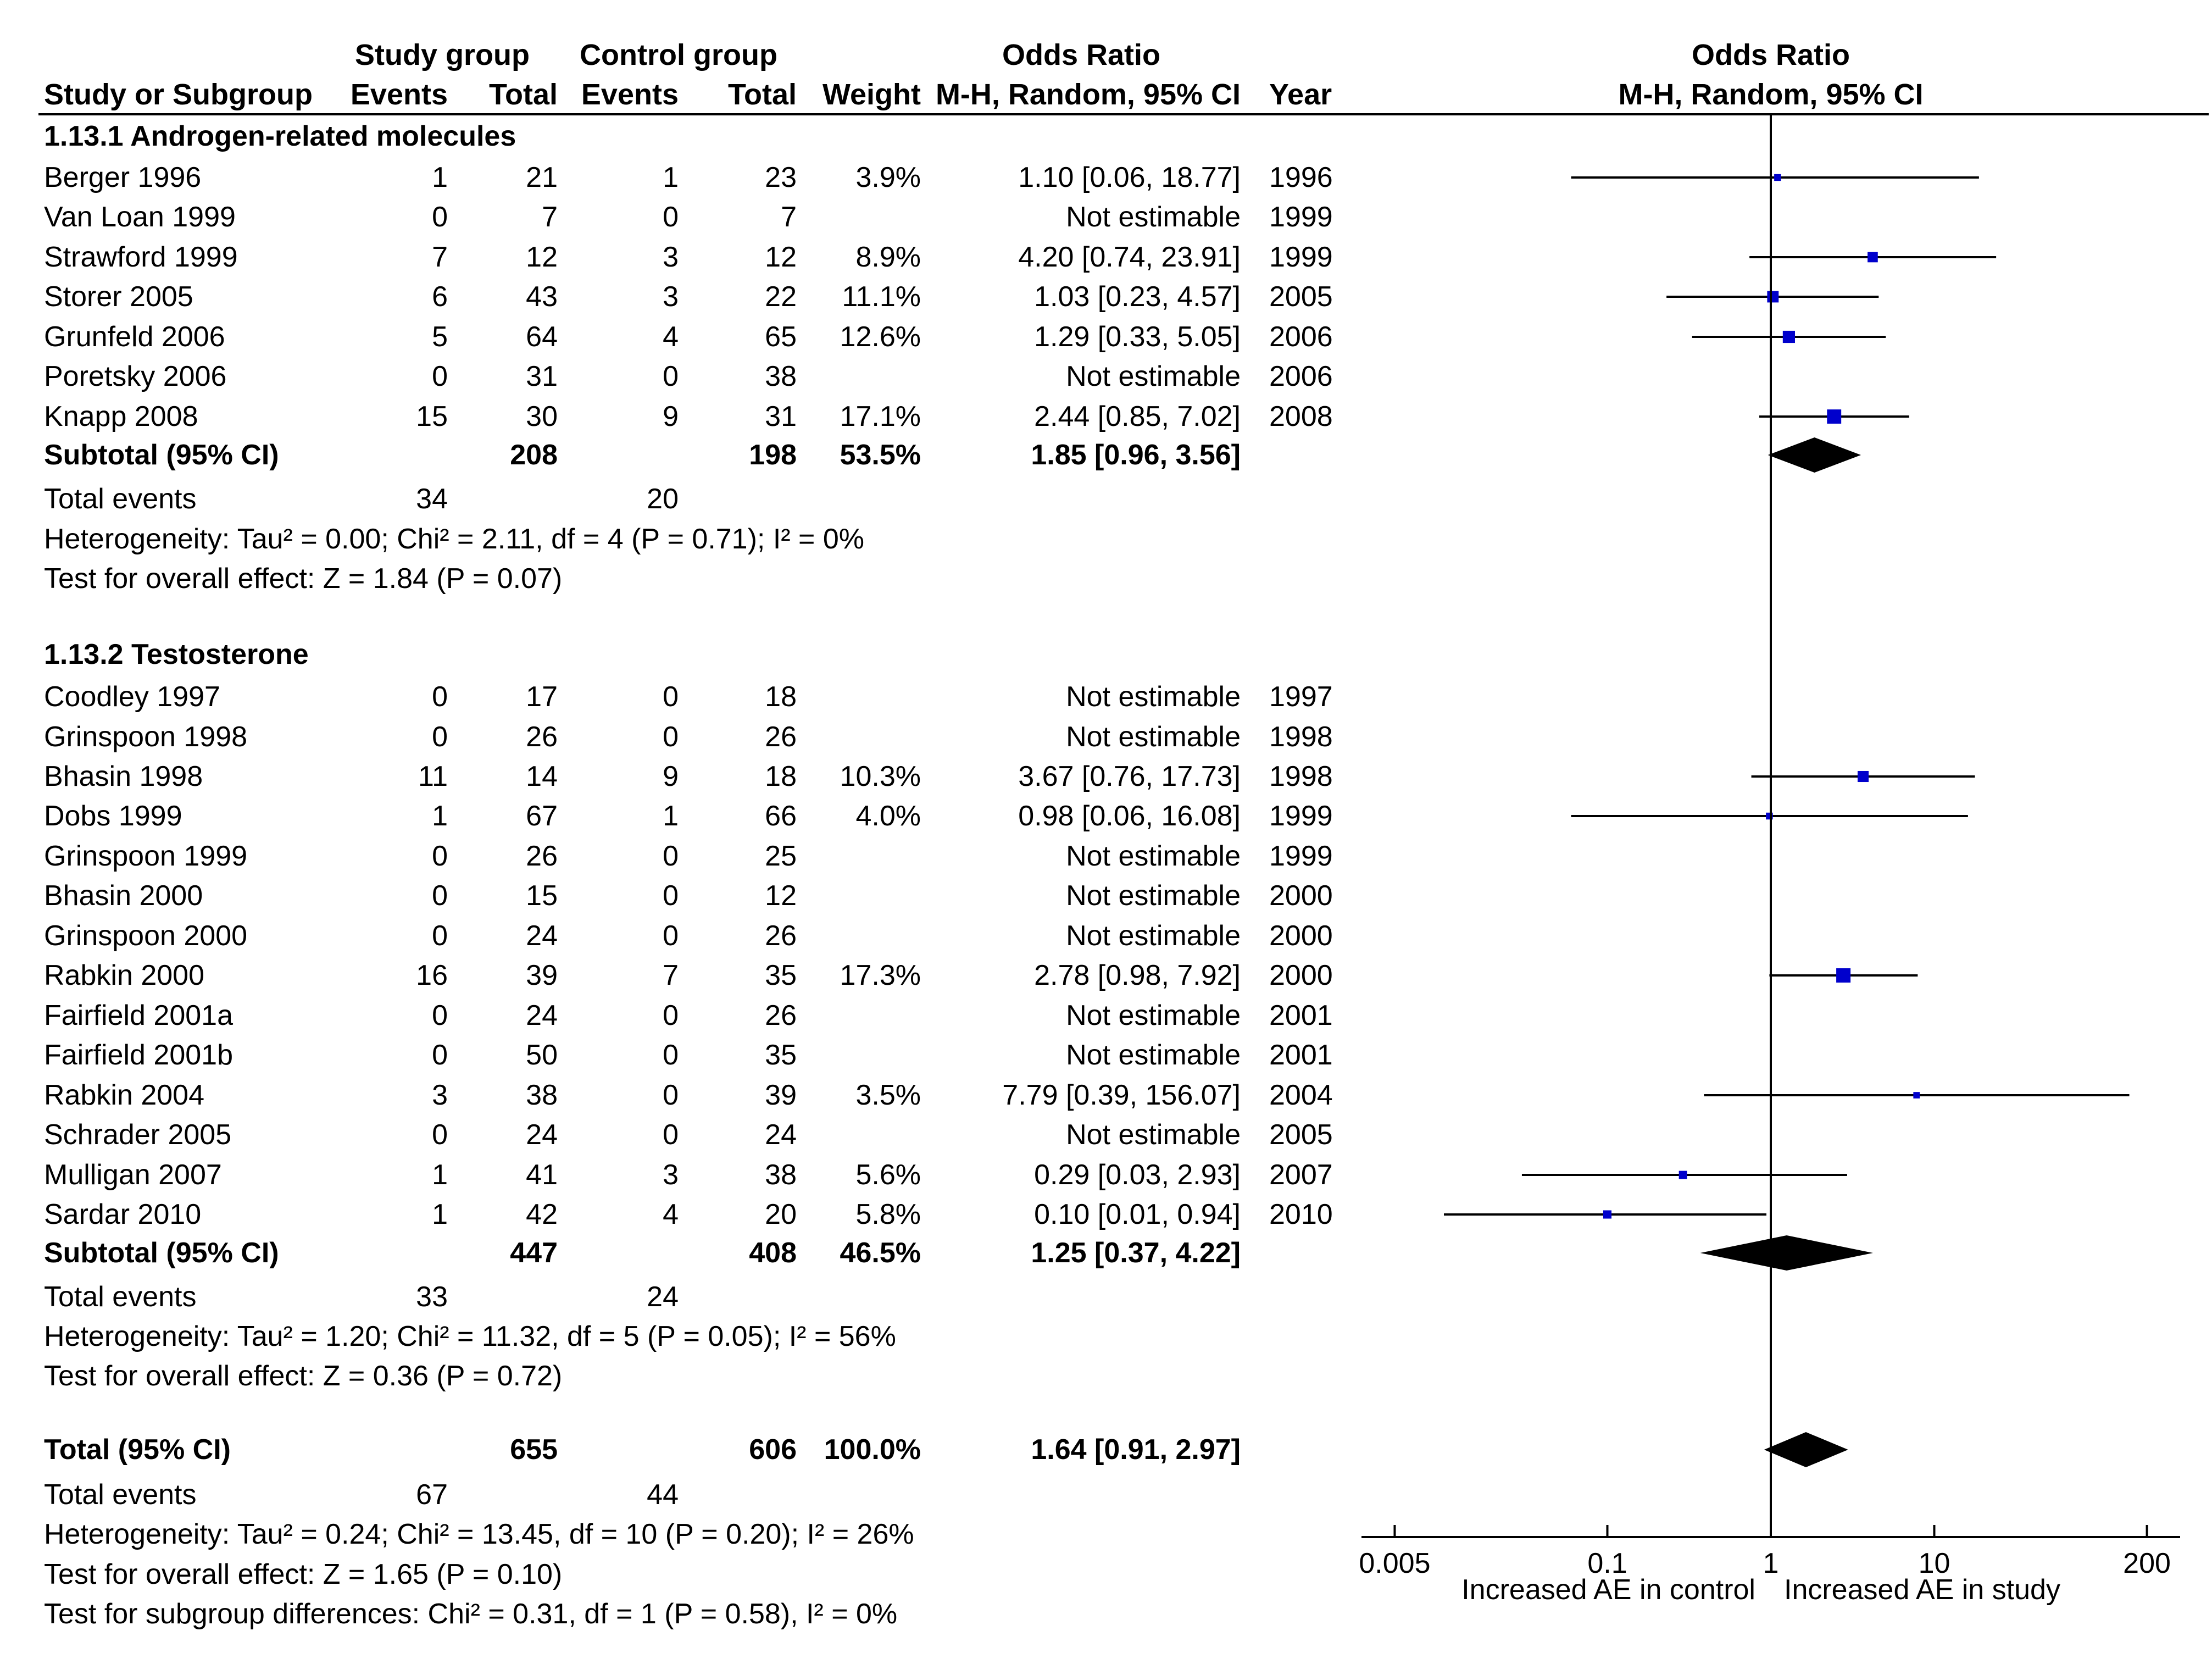  What do you see at coordinates (1301, 697) in the screenshot?
I see `study-year-7: 1997` at bounding box center [1301, 697].